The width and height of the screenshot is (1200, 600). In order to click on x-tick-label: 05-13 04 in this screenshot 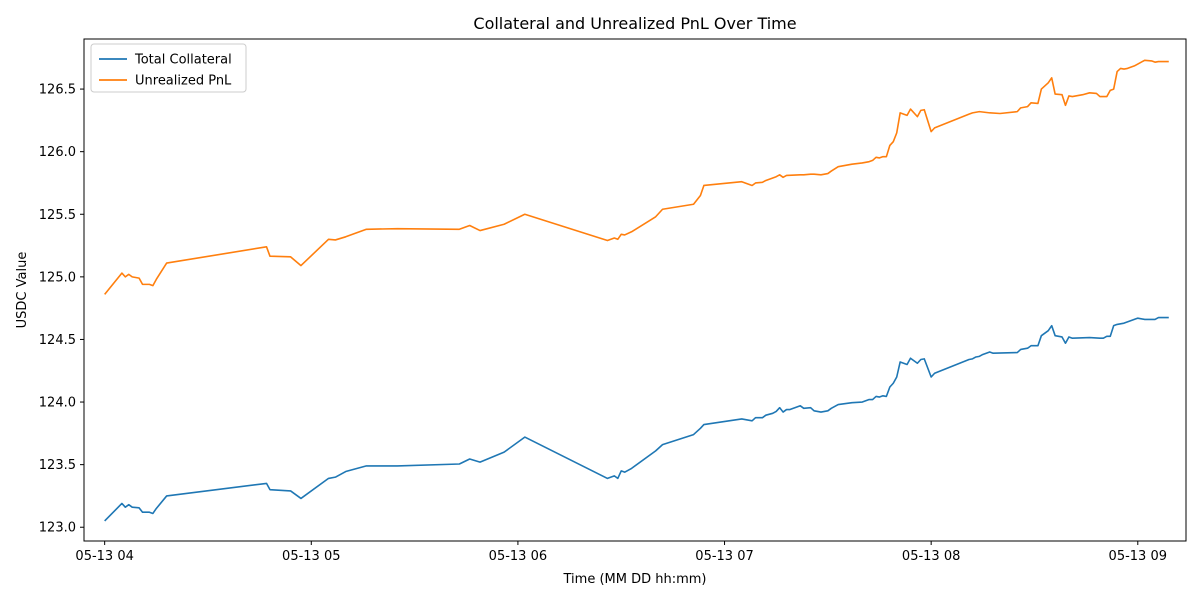, I will do `click(104, 556)`.